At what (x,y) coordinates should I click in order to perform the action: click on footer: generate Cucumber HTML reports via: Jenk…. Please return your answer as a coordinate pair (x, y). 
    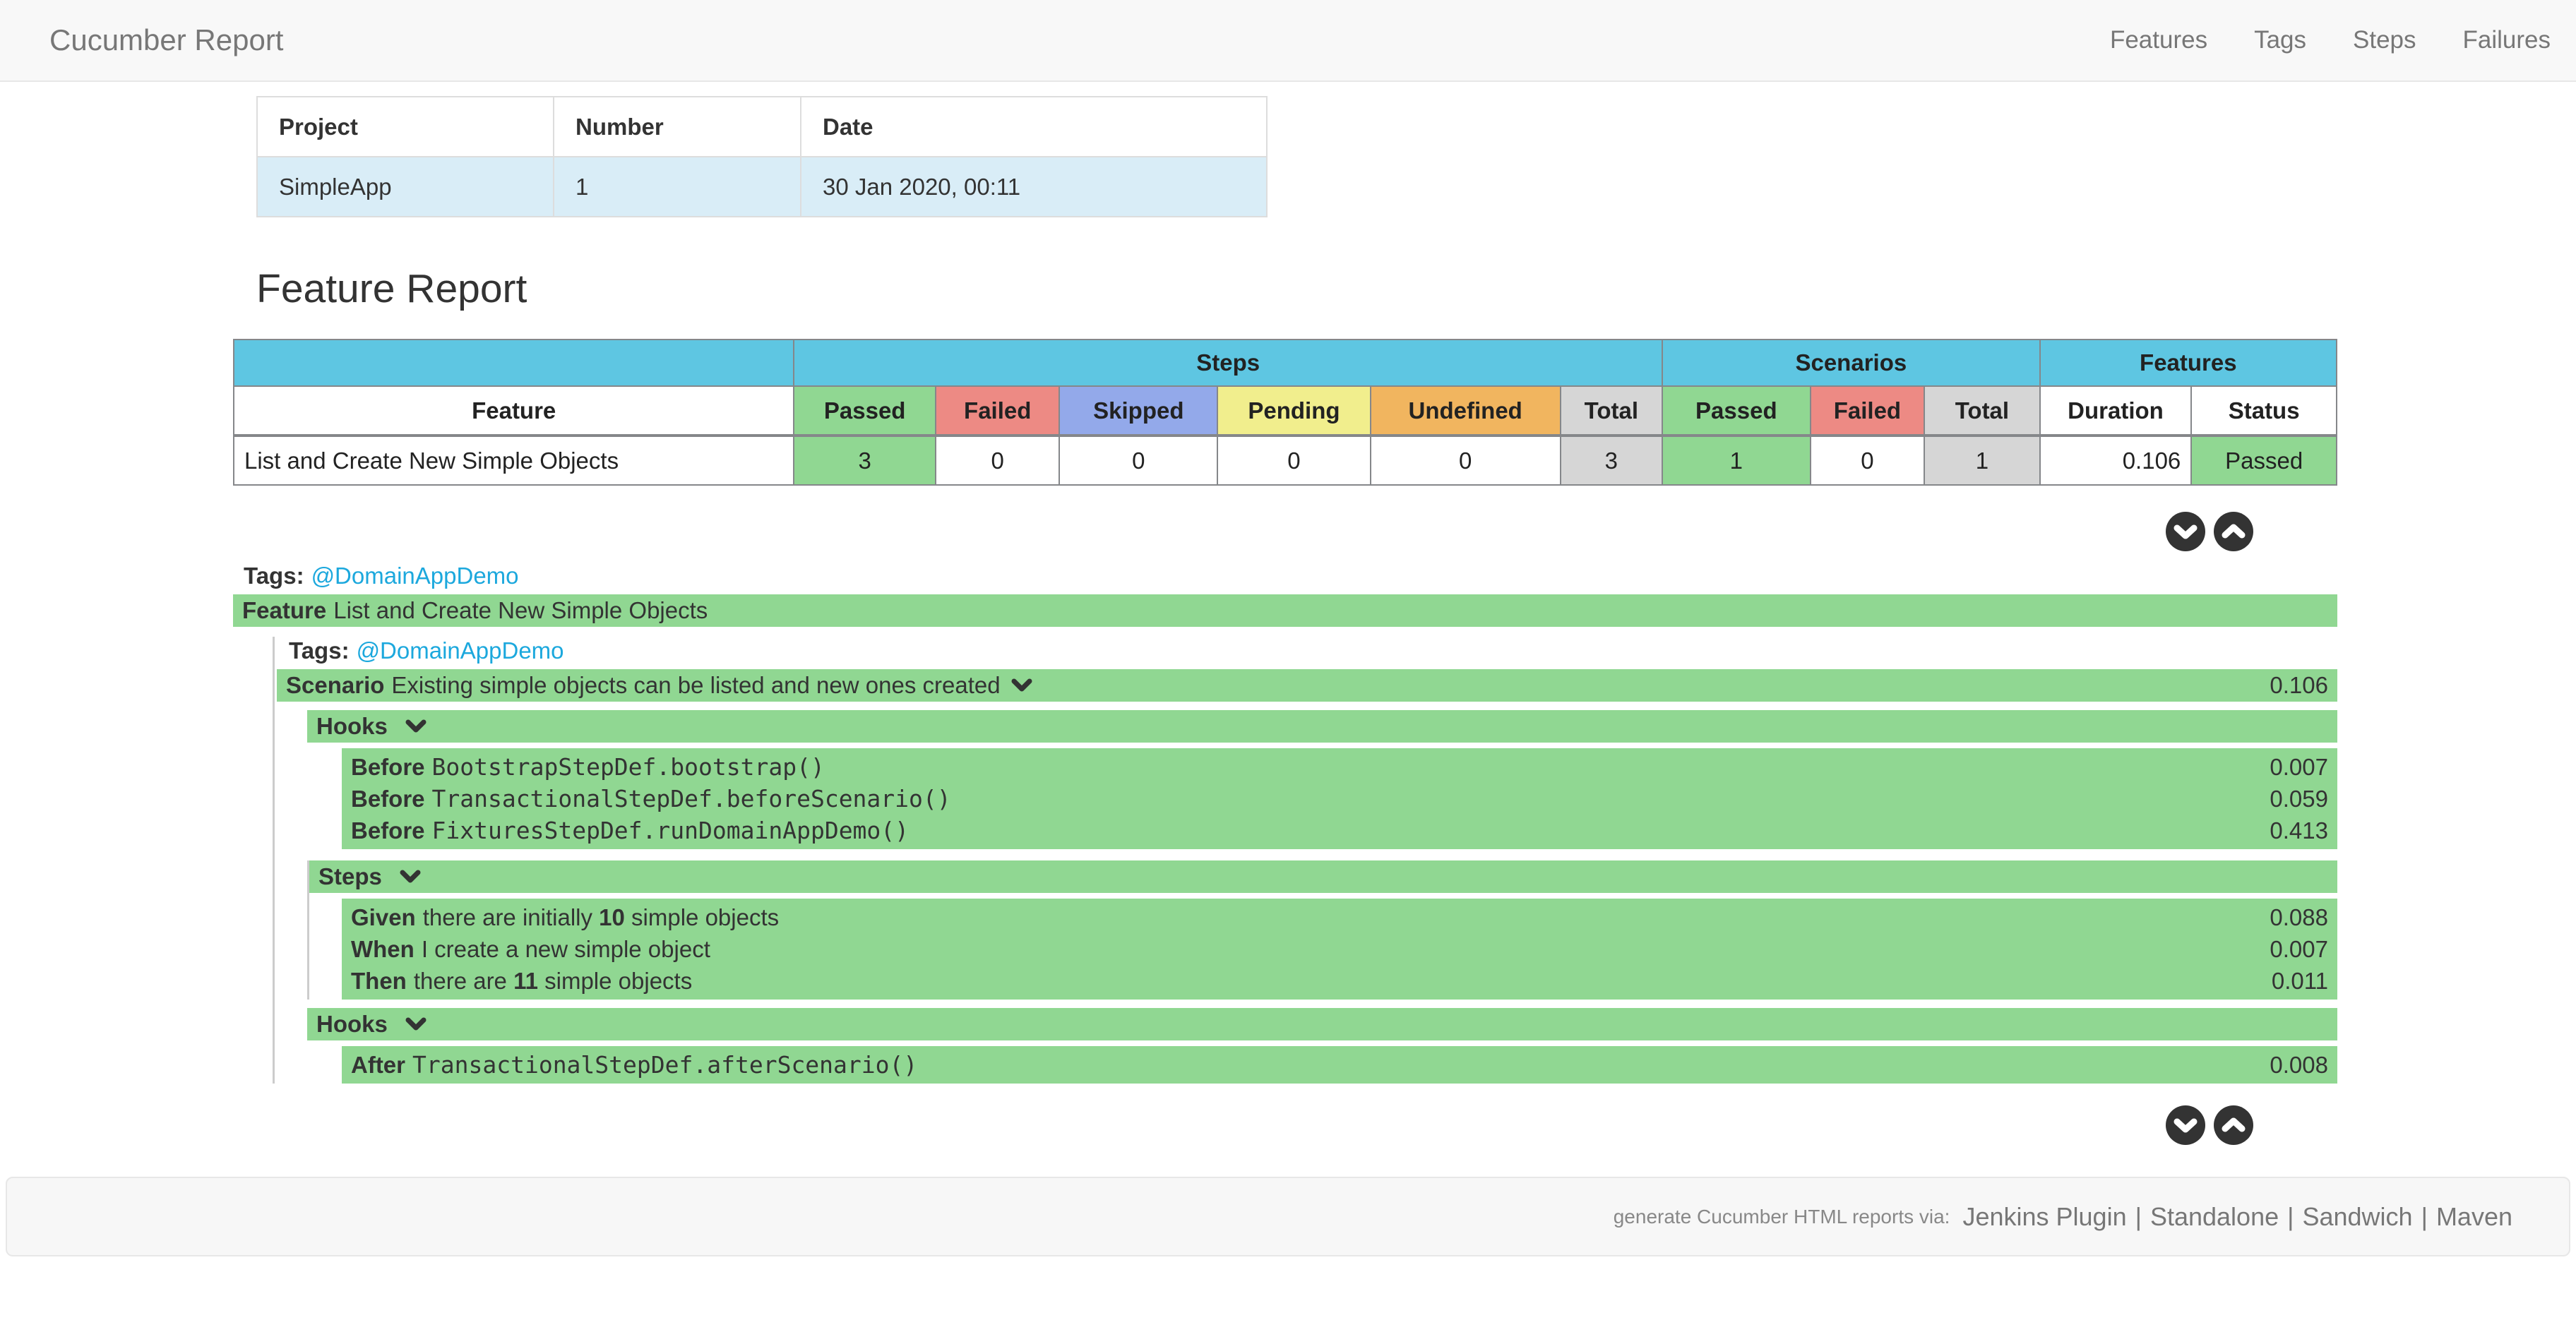
    Looking at the image, I should click on (1288, 1216).